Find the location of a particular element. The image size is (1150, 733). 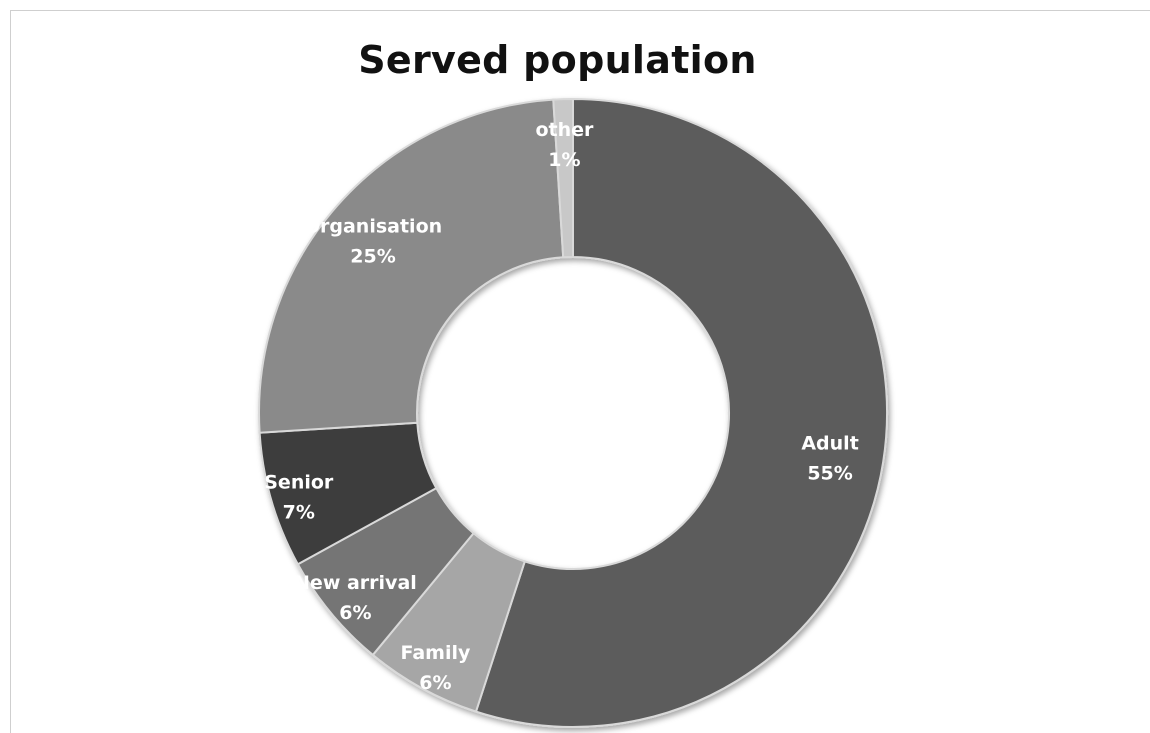

data-label-organisation: Organisation 25% is located at coordinates (373, 242).